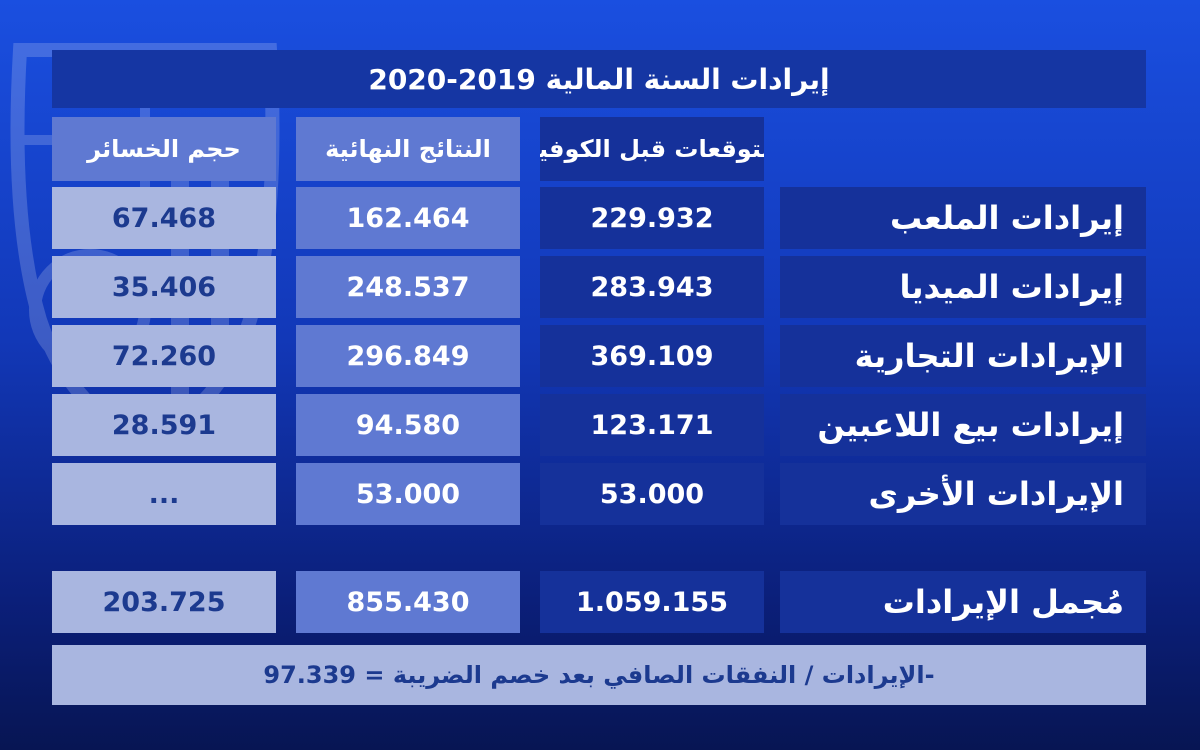 The image size is (1200, 750). What do you see at coordinates (963, 425) in the screenshot?
I see `row-label: إيرادات بيع اللاعبين` at bounding box center [963, 425].